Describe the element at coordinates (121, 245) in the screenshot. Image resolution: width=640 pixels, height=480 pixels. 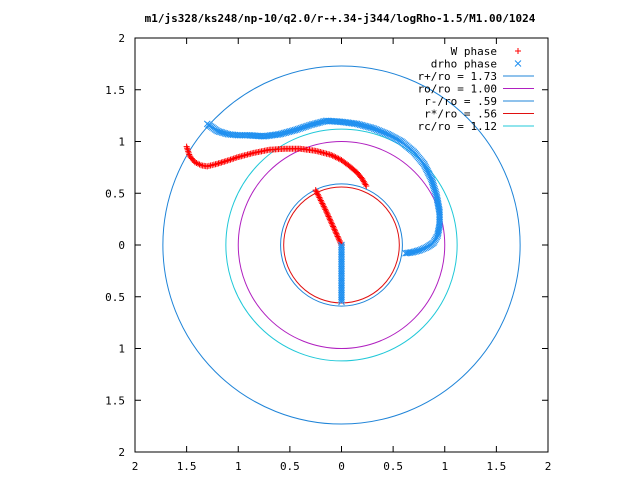
I see `y-tick-label-4: 0` at that location.